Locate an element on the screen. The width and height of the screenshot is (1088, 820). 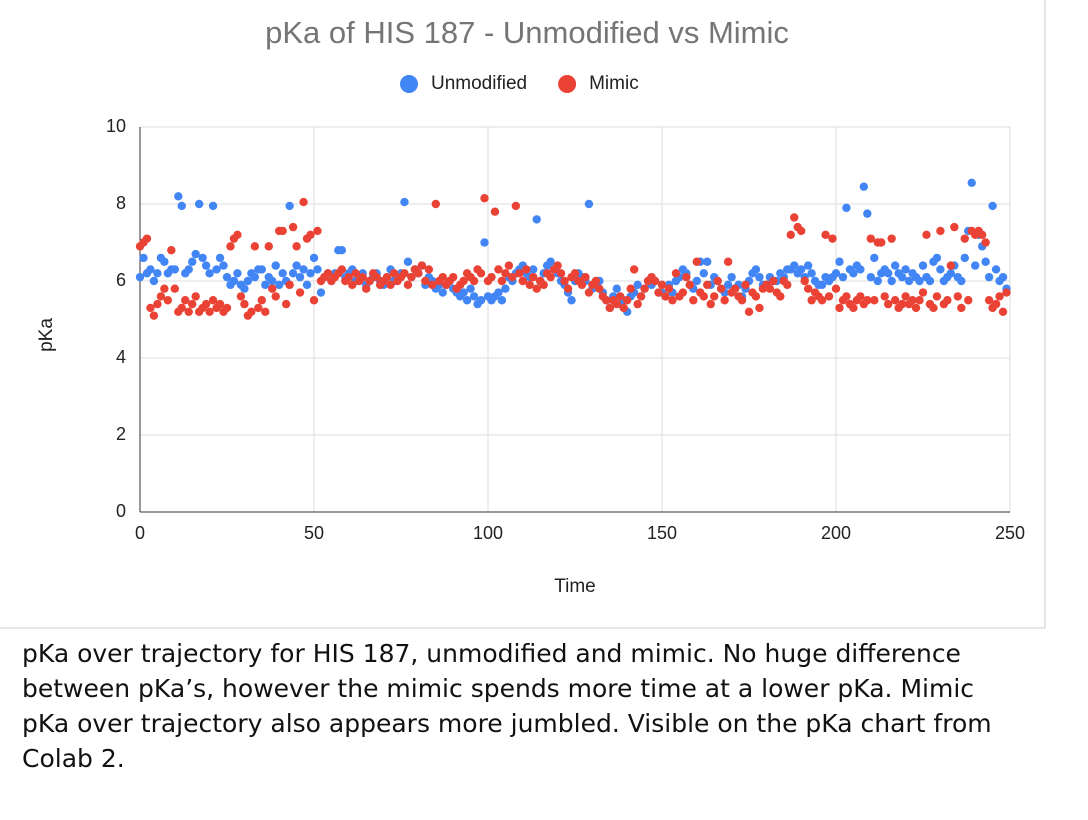
y-tick-label: 0 is located at coordinates (121, 511).